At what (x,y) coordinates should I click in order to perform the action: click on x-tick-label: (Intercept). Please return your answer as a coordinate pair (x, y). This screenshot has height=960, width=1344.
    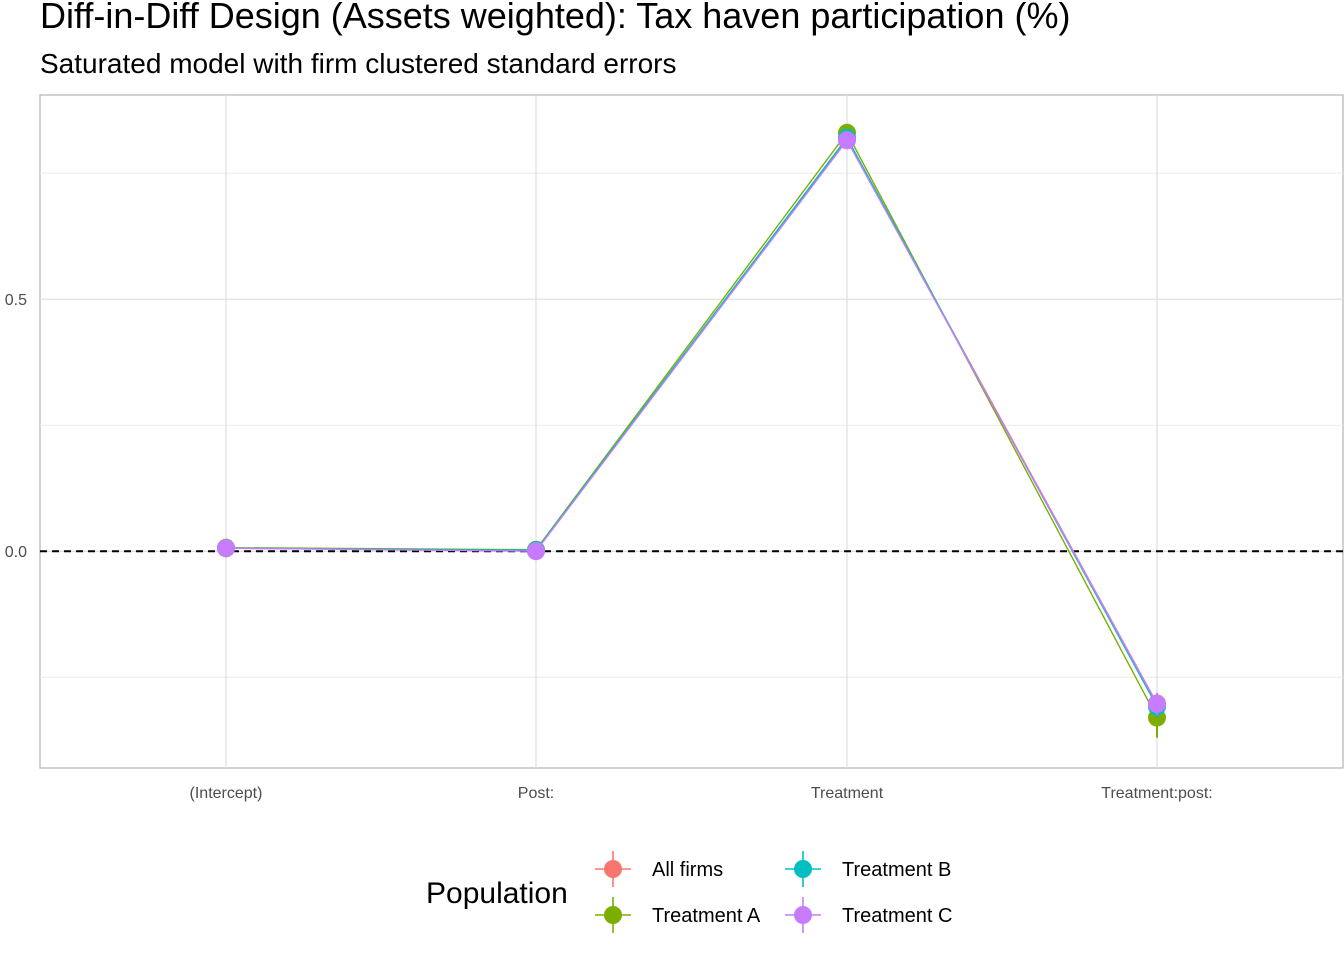
    Looking at the image, I should click on (226, 793).